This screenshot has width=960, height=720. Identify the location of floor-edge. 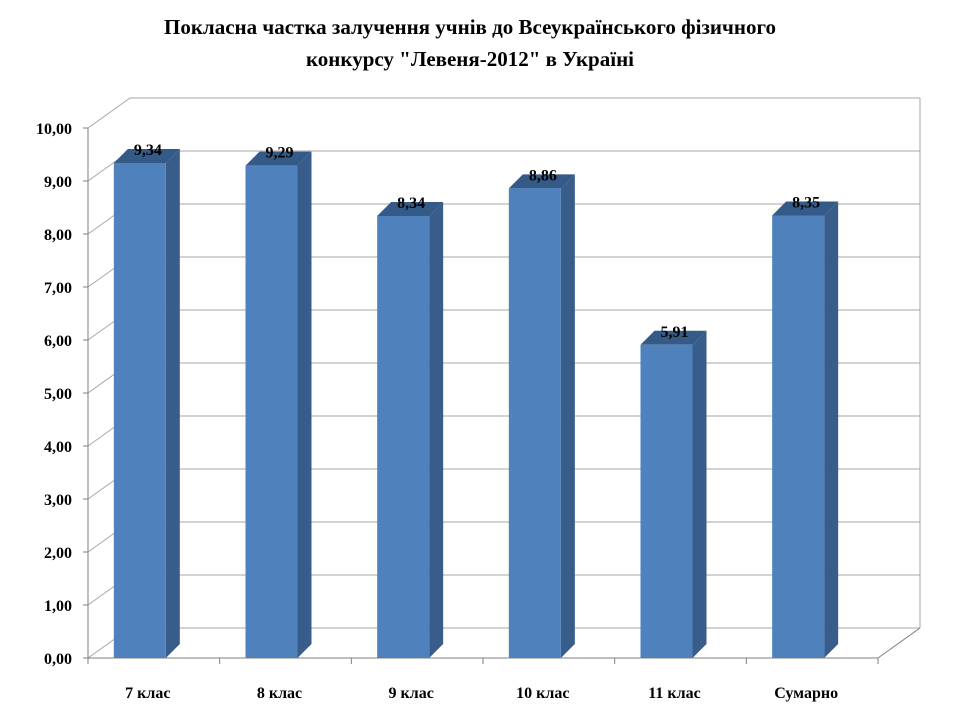
(899, 643).